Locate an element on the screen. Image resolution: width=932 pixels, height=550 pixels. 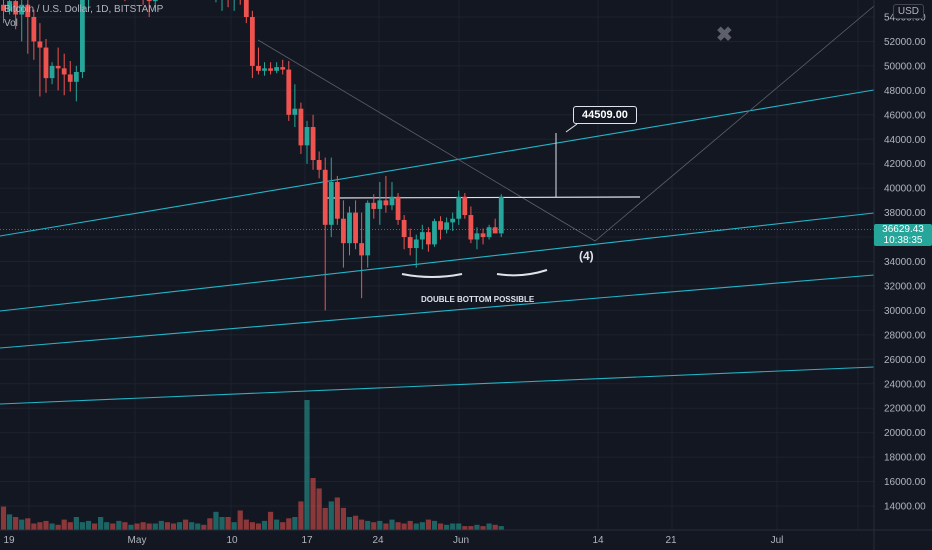
close-icon: ✖ is located at coordinates (724, 35).